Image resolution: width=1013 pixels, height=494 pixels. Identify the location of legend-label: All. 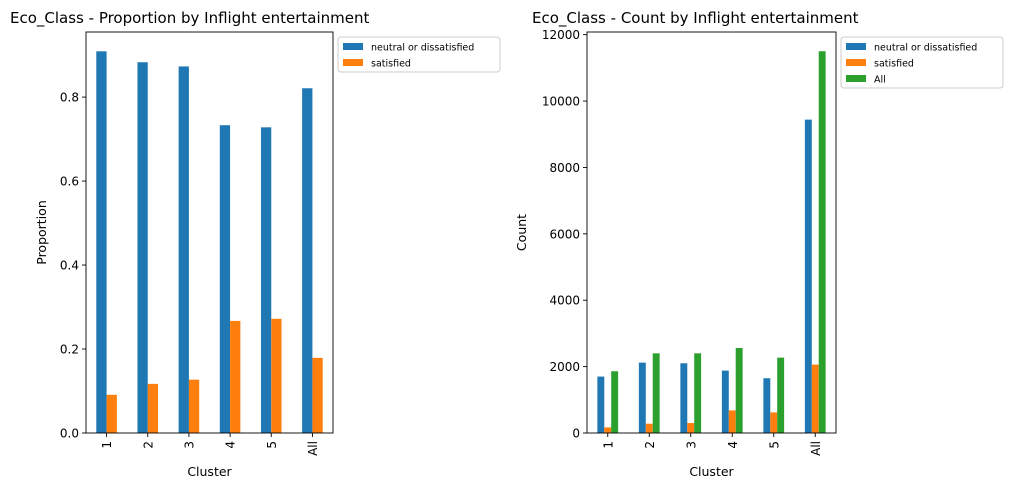
(880, 80).